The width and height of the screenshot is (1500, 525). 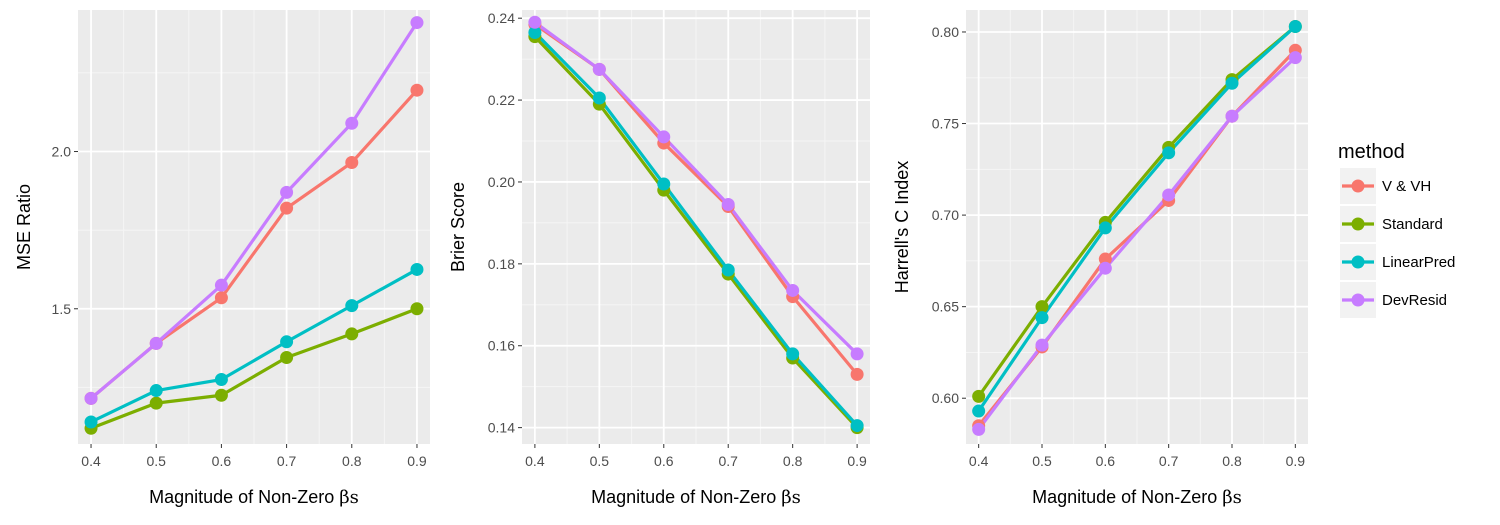 What do you see at coordinates (945, 215) in the screenshot?
I see `y-tick-label: 0.70` at bounding box center [945, 215].